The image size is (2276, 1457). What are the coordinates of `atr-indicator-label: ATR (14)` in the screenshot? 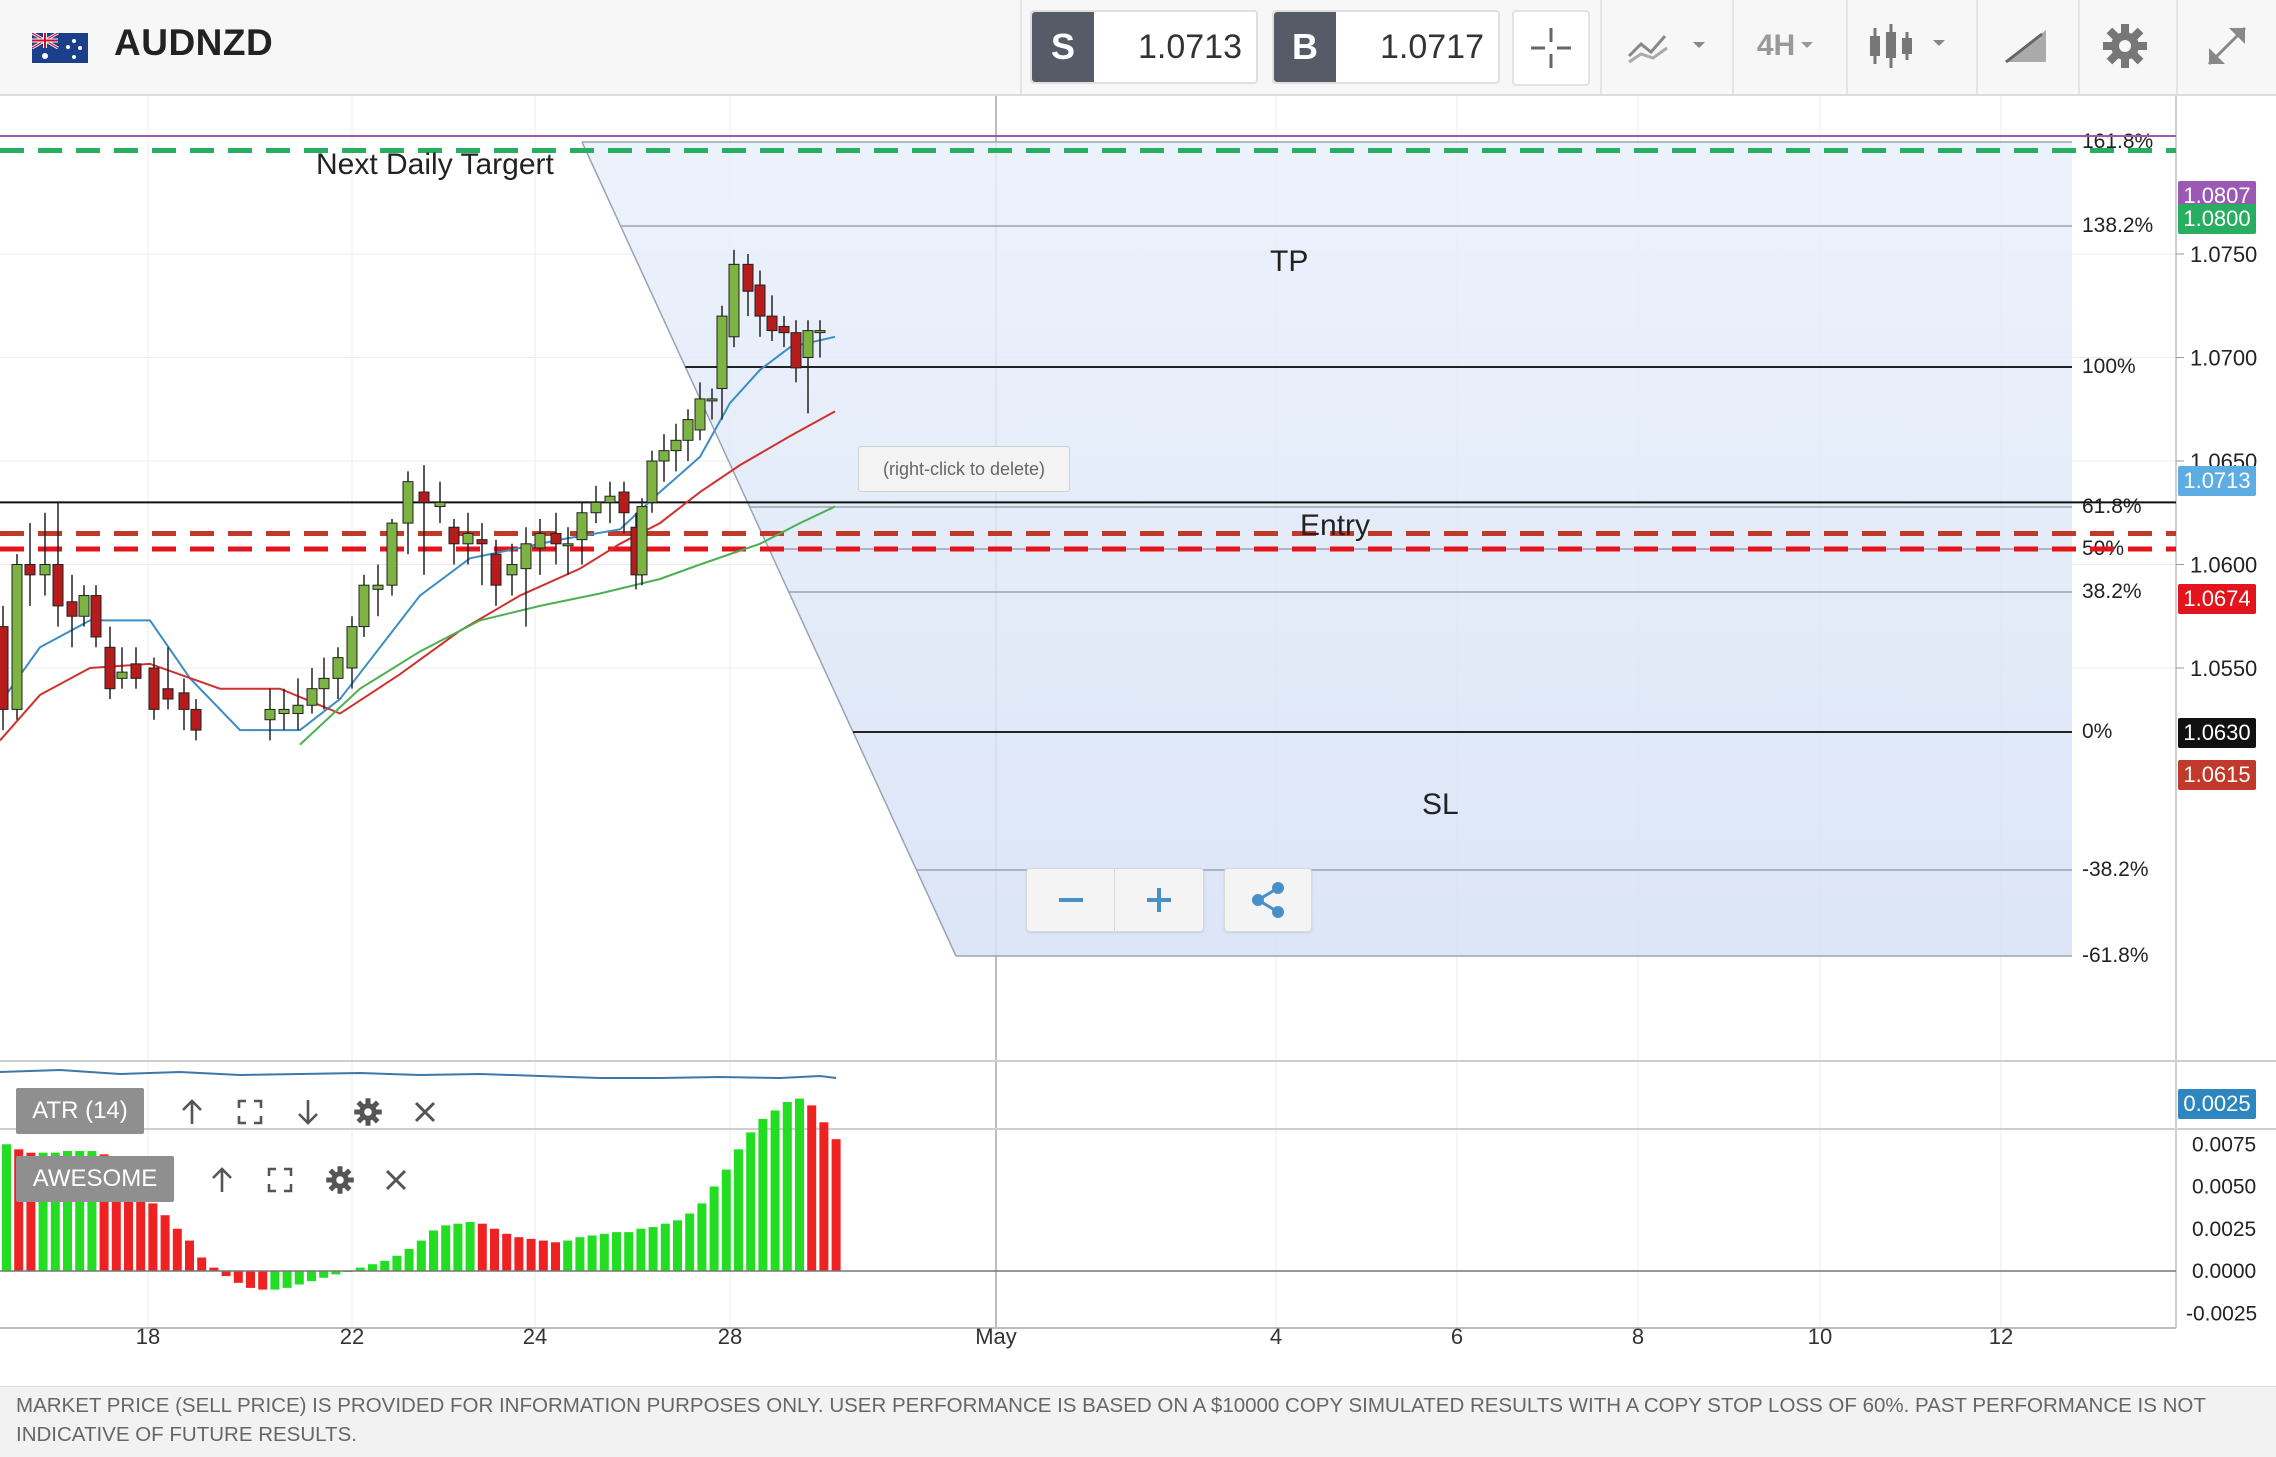 It's located at (80, 1111).